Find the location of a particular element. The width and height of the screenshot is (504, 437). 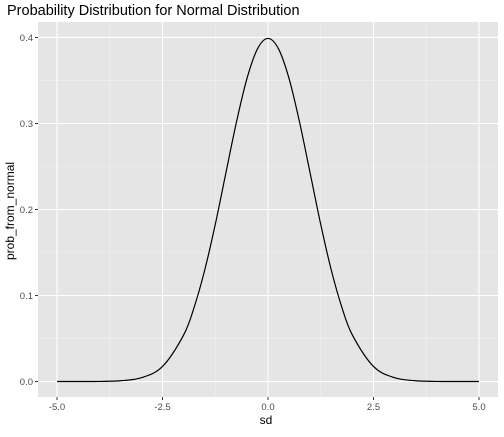

x-tick-label: -5.0 is located at coordinates (57, 407).